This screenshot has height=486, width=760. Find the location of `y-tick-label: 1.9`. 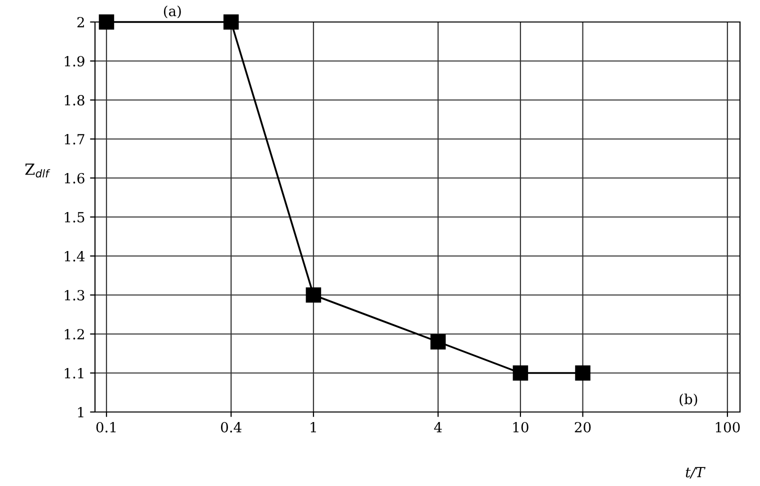

y-tick-label: 1.9 is located at coordinates (74, 61).